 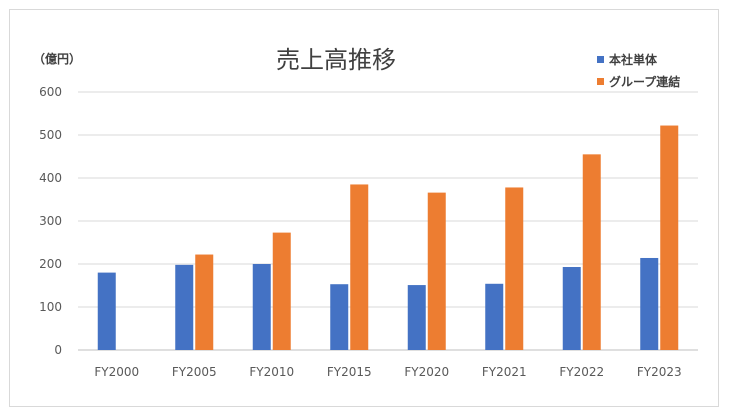 I want to click on x-tick-label: FY2023, so click(x=659, y=372).